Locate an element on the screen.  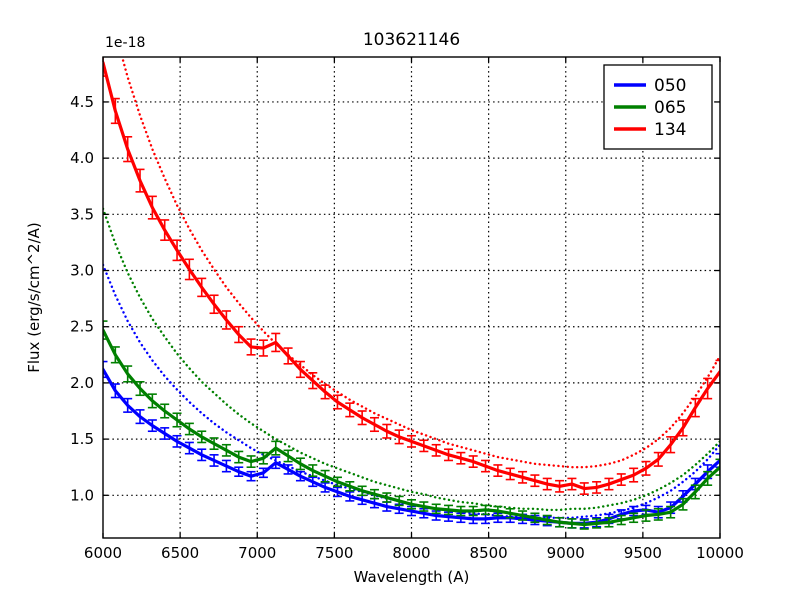
x-tick-label: 9000 is located at coordinates (566, 553).